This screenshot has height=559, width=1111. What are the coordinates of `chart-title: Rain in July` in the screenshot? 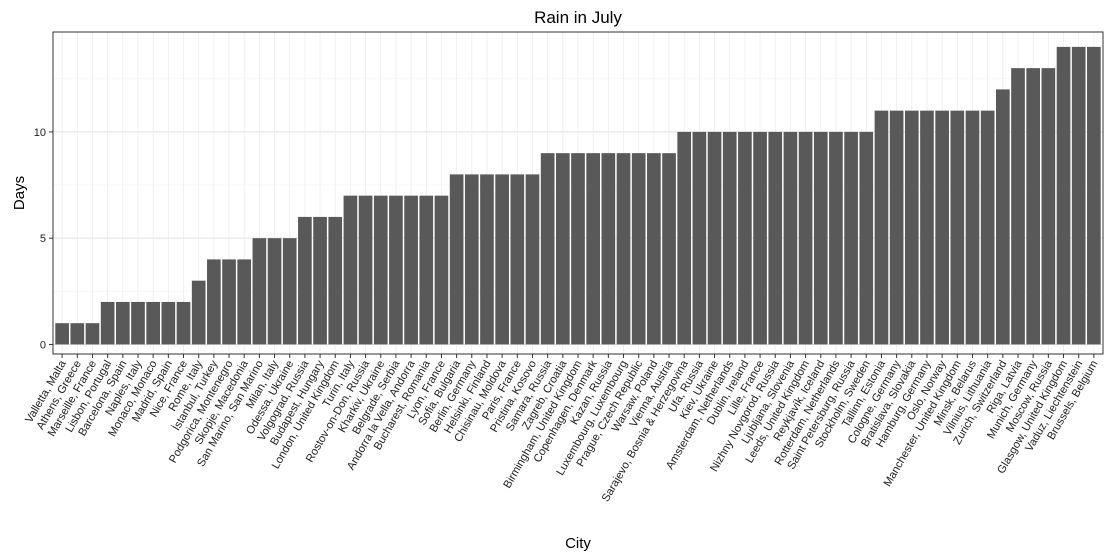 It's located at (578, 17).